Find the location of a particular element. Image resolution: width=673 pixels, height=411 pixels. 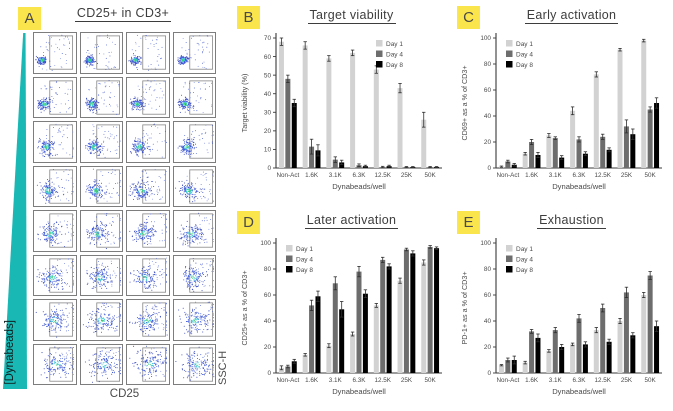

legend-label: Day 4 is located at coordinates (524, 54).